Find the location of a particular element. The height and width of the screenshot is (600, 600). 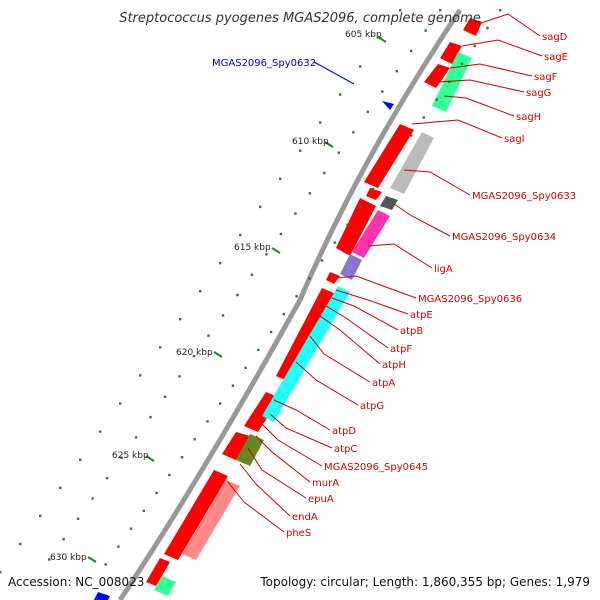

gene-label-atpA: atpA is located at coordinates (383, 383).